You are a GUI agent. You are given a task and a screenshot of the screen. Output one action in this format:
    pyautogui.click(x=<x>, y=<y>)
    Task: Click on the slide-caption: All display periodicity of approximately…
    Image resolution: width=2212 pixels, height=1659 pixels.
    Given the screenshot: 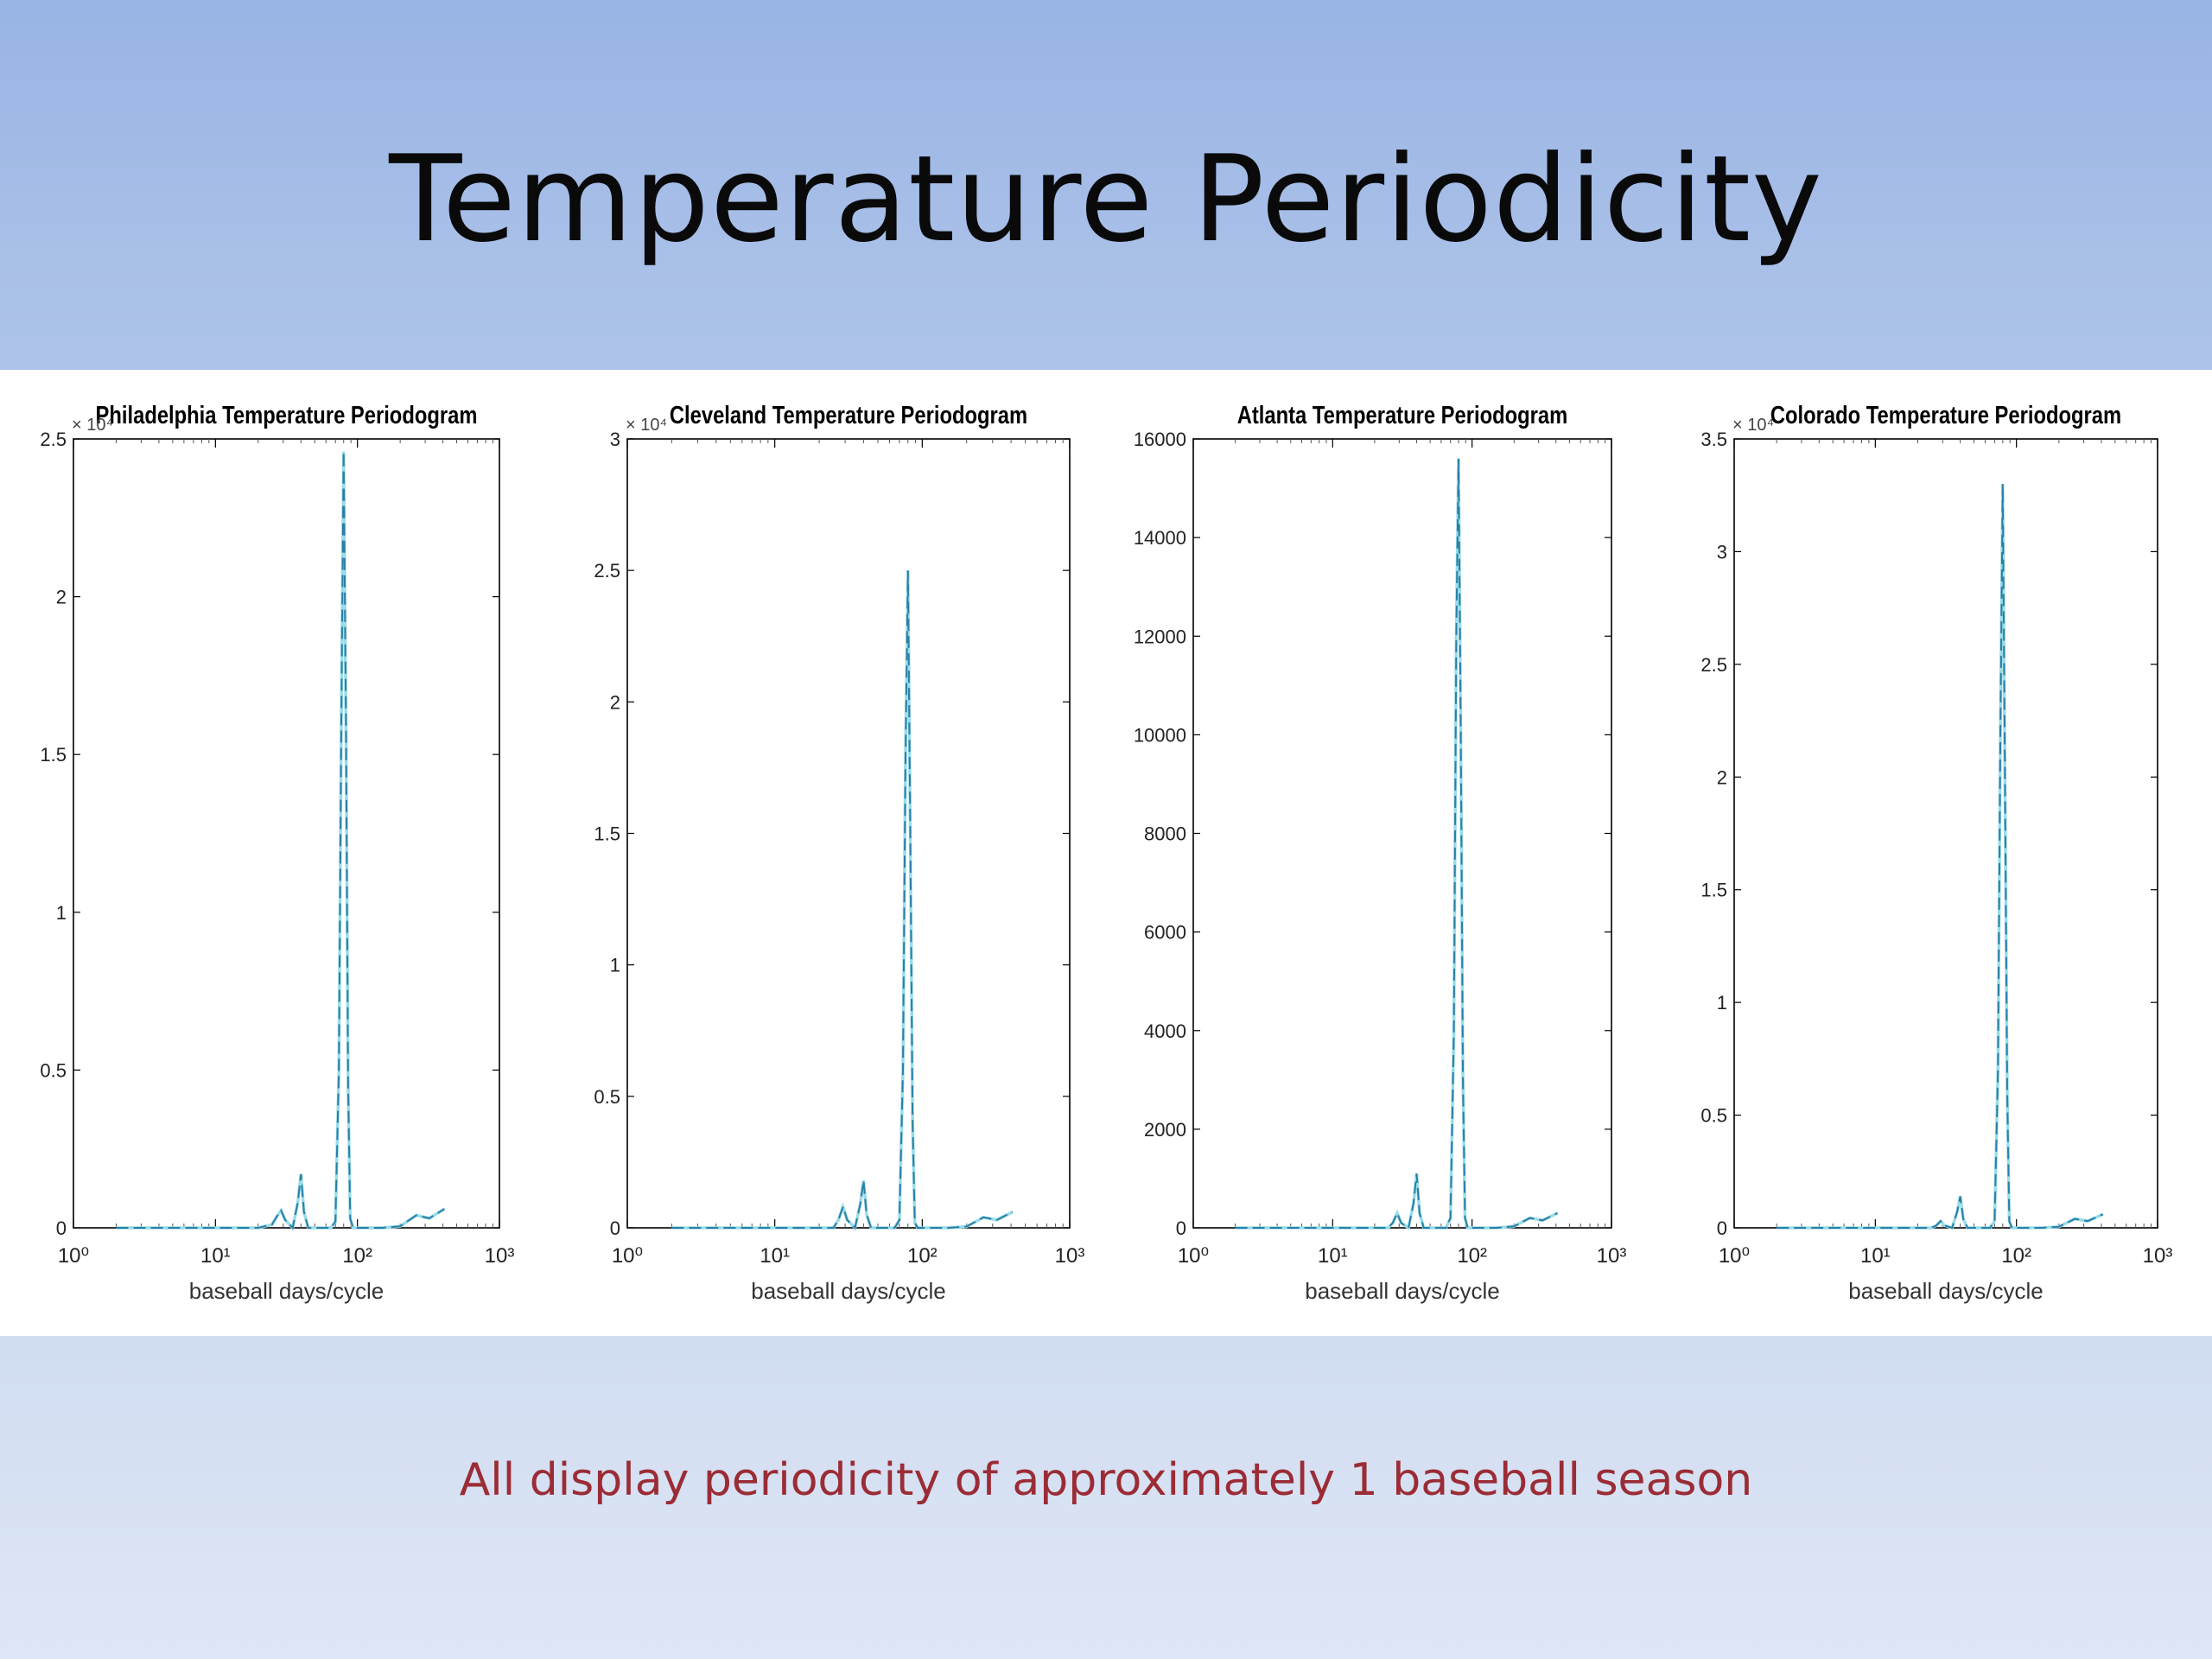 What is the action you would take?
    pyautogui.click(x=1106, y=1480)
    